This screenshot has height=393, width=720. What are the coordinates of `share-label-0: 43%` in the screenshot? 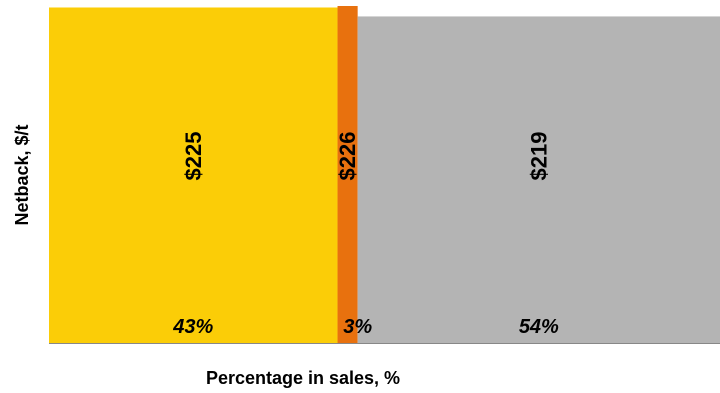 It's located at (192, 327).